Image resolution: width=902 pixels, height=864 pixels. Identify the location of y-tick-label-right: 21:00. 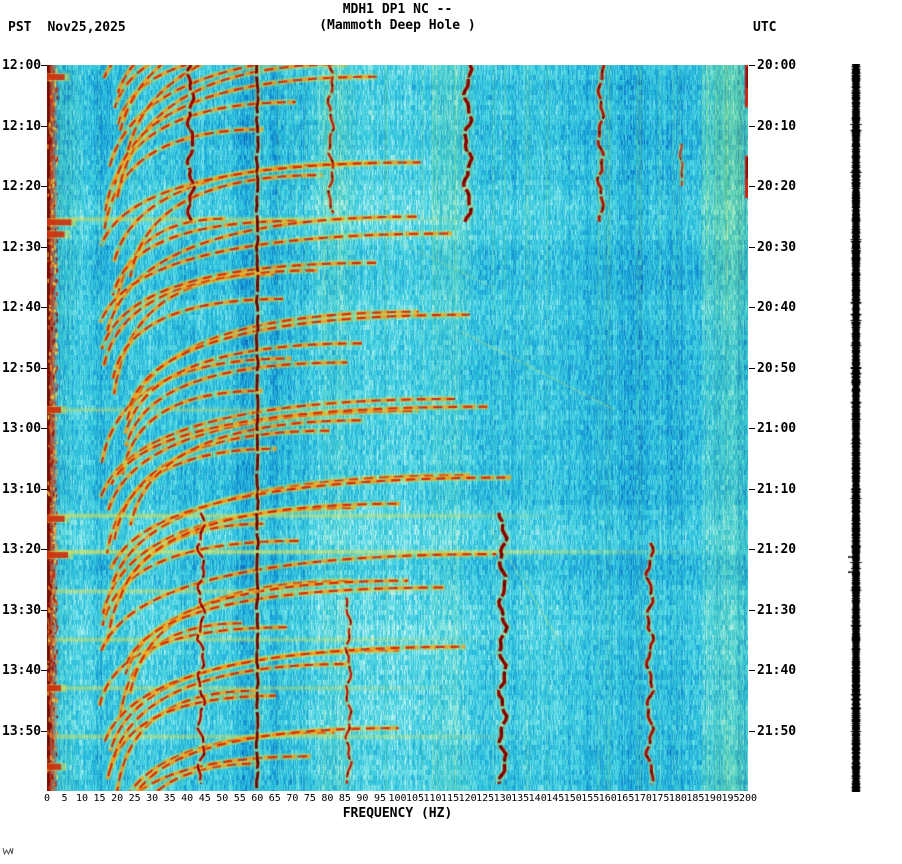
(777, 428).